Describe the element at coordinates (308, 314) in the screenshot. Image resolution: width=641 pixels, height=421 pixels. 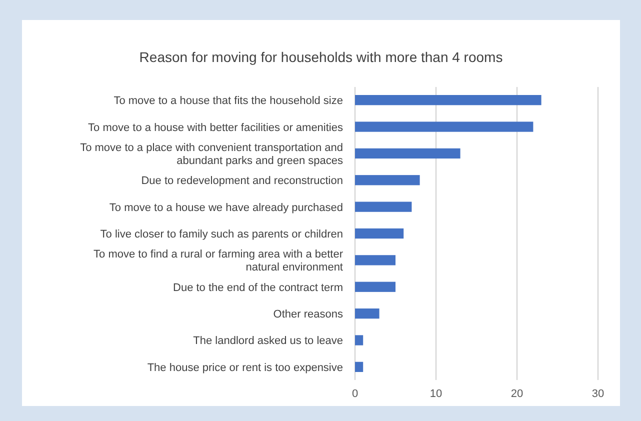
I see `y-tick-label: Other reasons` at that location.